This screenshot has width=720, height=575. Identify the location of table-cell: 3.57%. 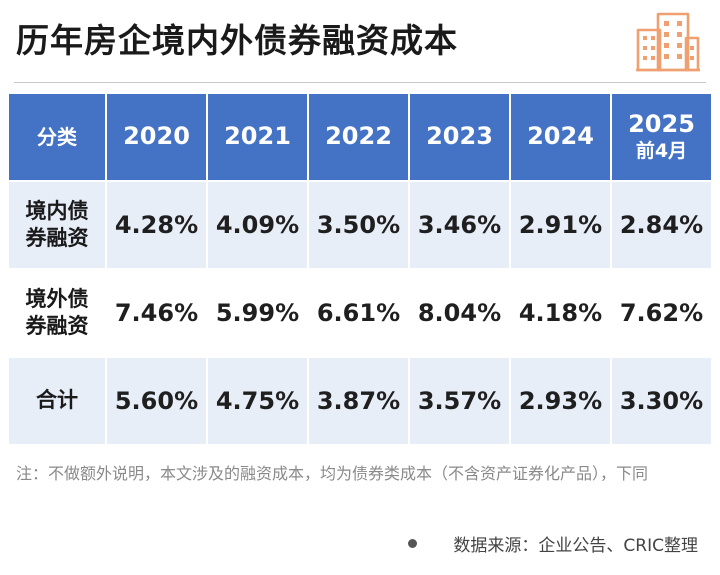
(459, 401).